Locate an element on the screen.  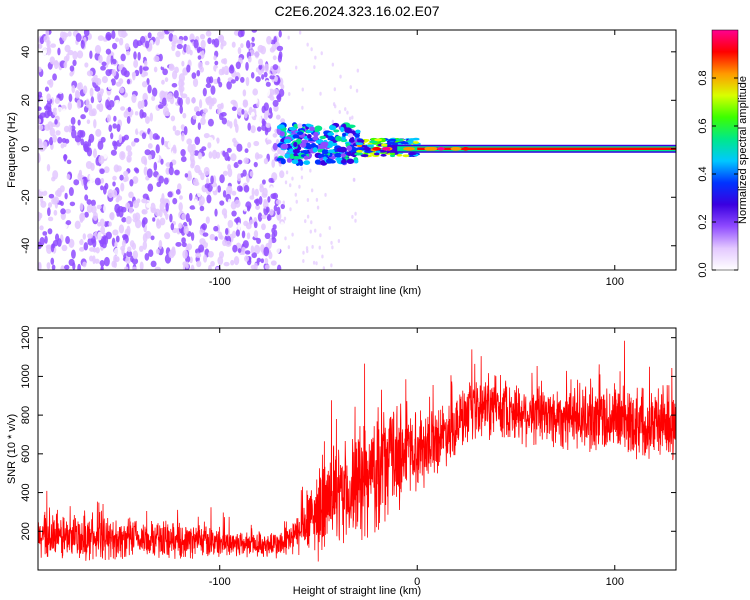
x-tick-label: -100 is located at coordinates (220, 582).